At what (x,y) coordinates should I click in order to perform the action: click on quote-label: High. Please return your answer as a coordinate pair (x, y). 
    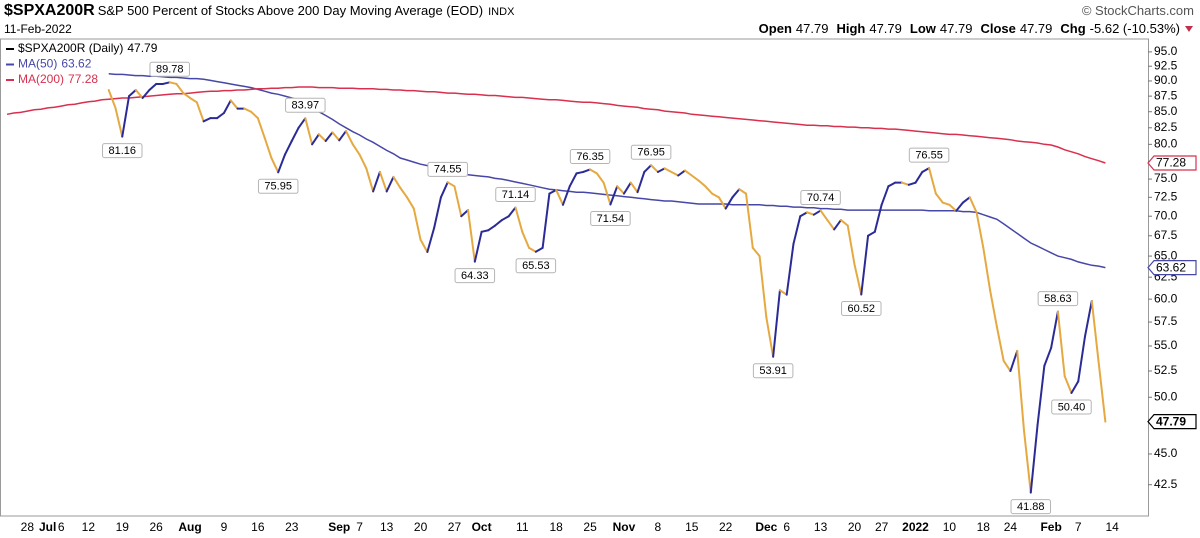
    Looking at the image, I should click on (851, 28).